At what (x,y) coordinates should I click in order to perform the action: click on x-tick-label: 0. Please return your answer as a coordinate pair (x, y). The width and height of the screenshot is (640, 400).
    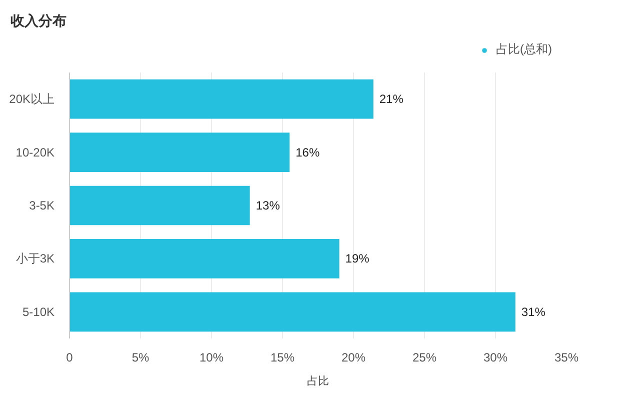
    Looking at the image, I should click on (70, 357).